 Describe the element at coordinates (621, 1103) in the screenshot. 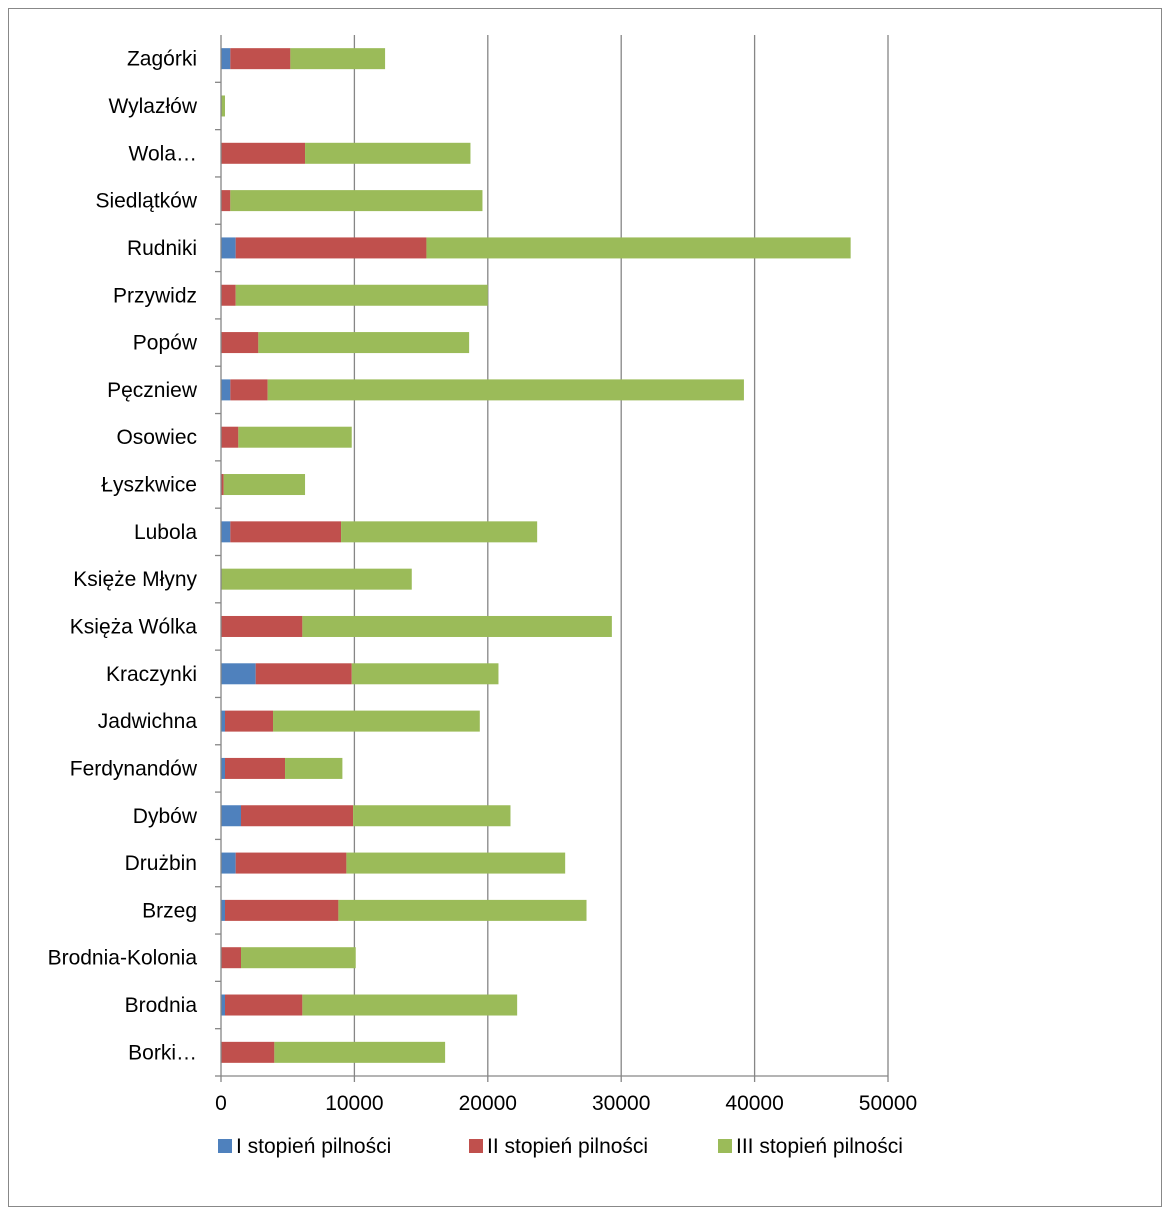

I see `x-tick-label: 30000` at that location.